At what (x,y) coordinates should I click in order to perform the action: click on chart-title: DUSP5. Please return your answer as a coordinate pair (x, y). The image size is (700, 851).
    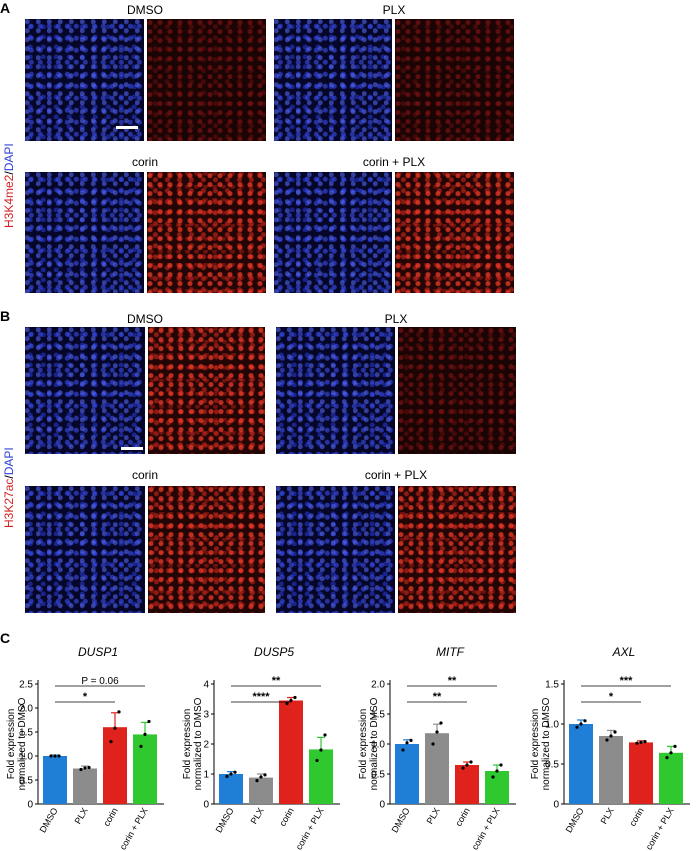
    Looking at the image, I should click on (274, 652).